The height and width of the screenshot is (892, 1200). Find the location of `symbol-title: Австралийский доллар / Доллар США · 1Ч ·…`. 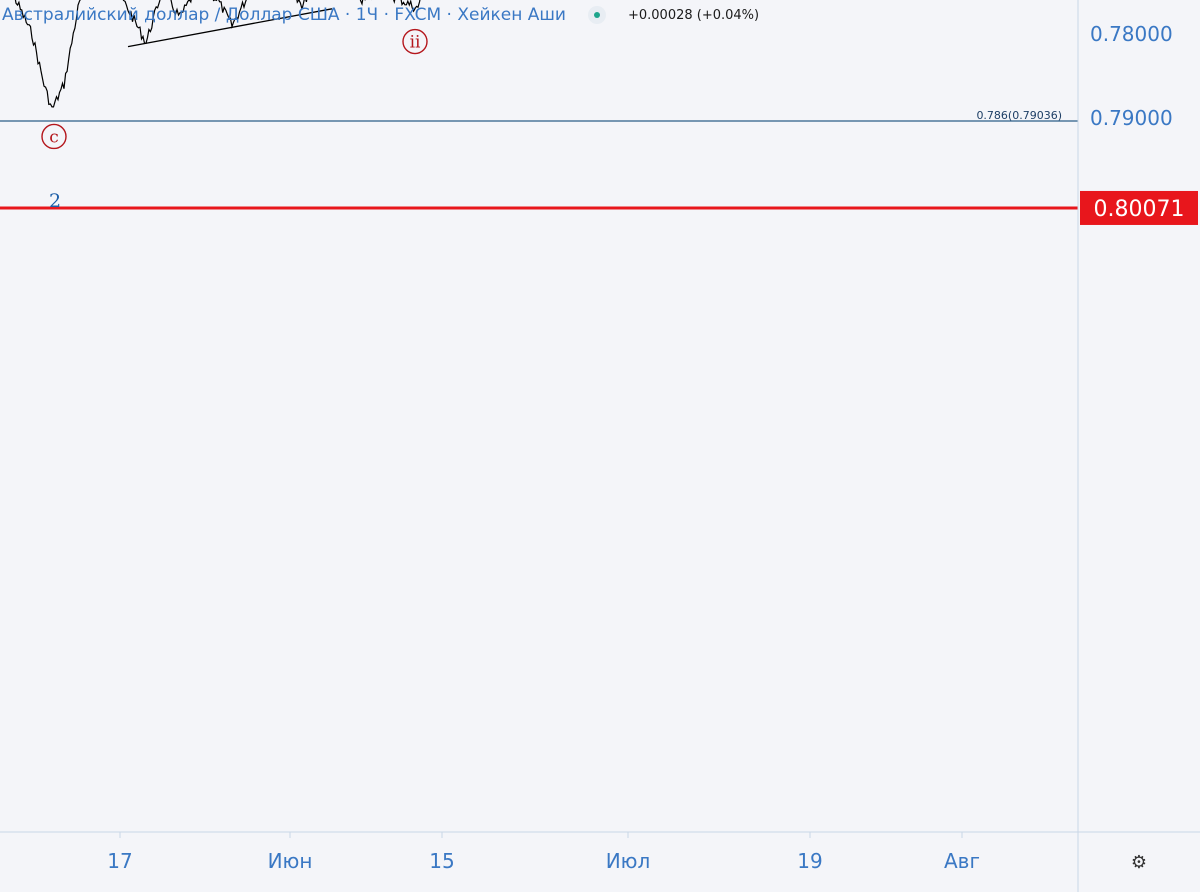

symbol-title: Австралийский доллар / Доллар США · 1Ч ·… is located at coordinates (284, 15).